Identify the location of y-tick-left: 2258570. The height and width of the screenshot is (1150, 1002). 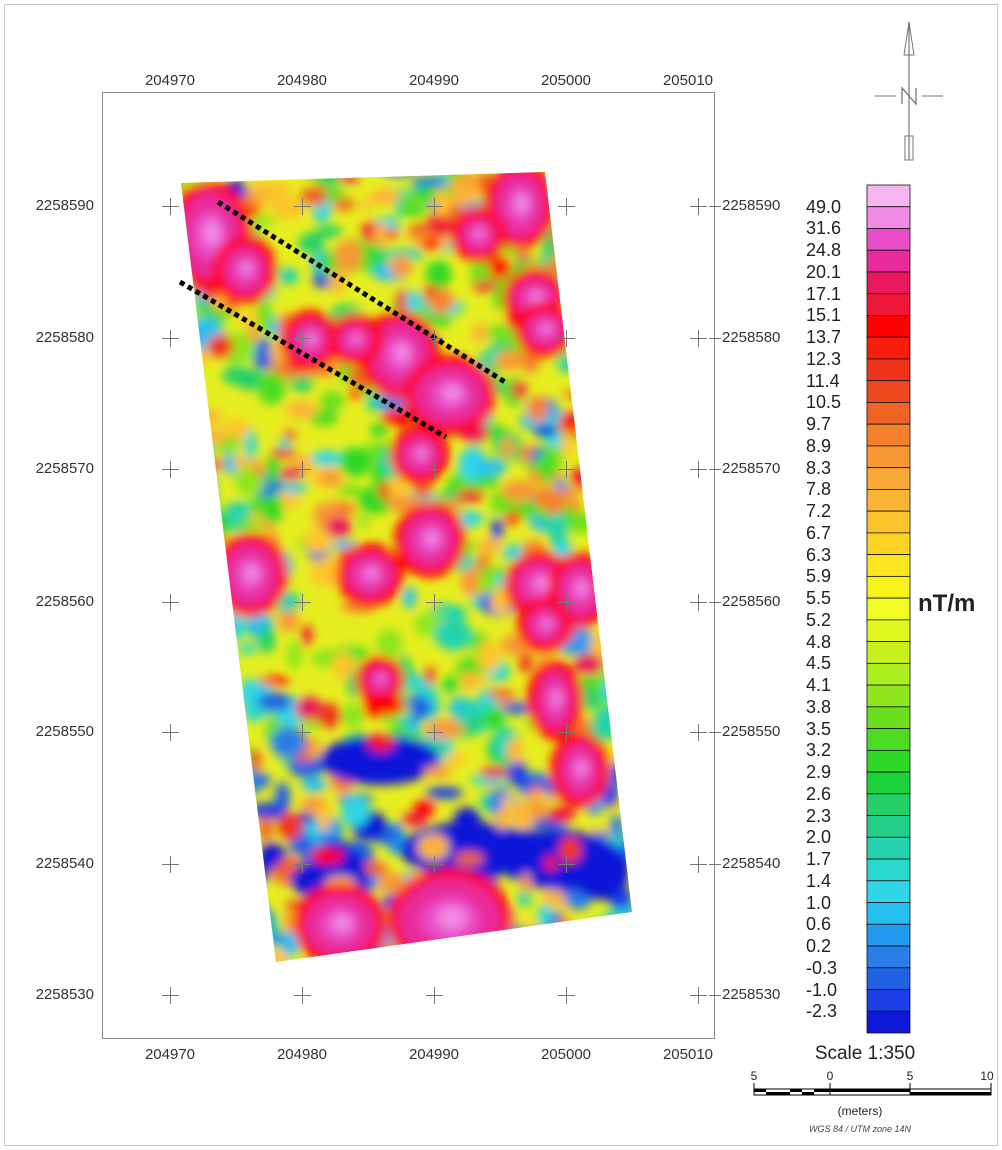
(64, 468).